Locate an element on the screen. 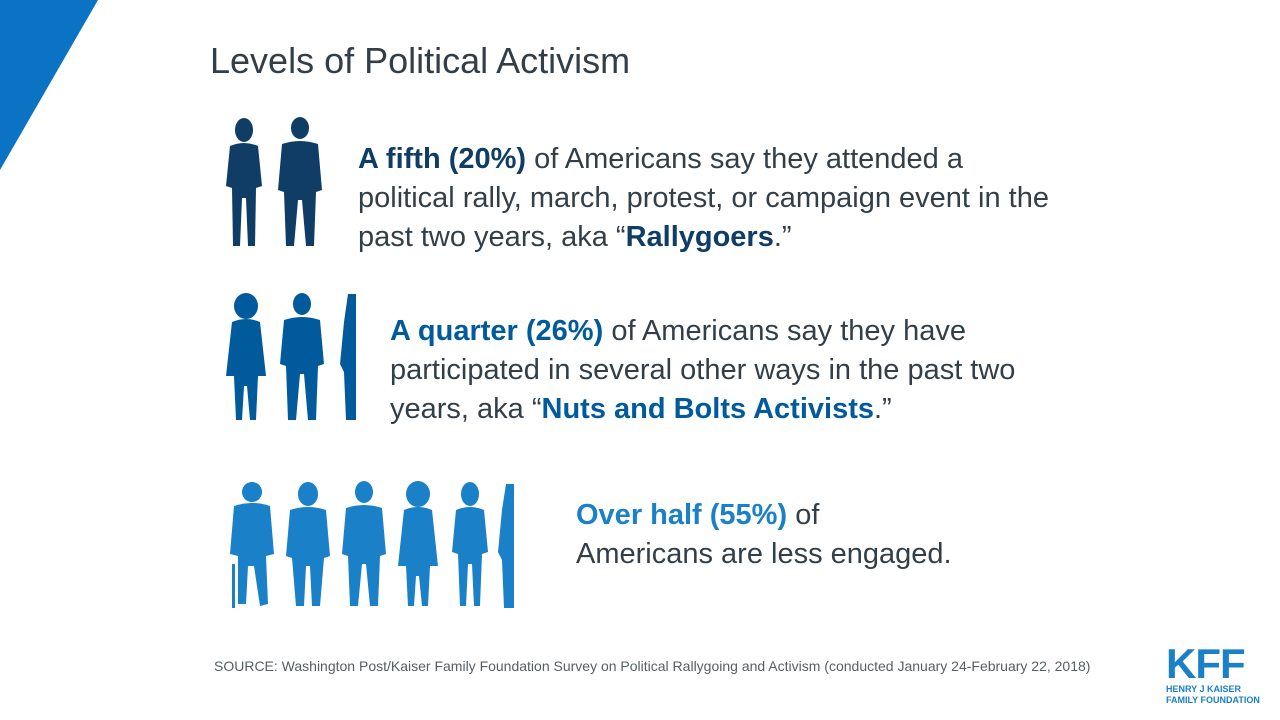 The height and width of the screenshot is (720, 1280). corner-accent-shape is located at coordinates (49, 85).